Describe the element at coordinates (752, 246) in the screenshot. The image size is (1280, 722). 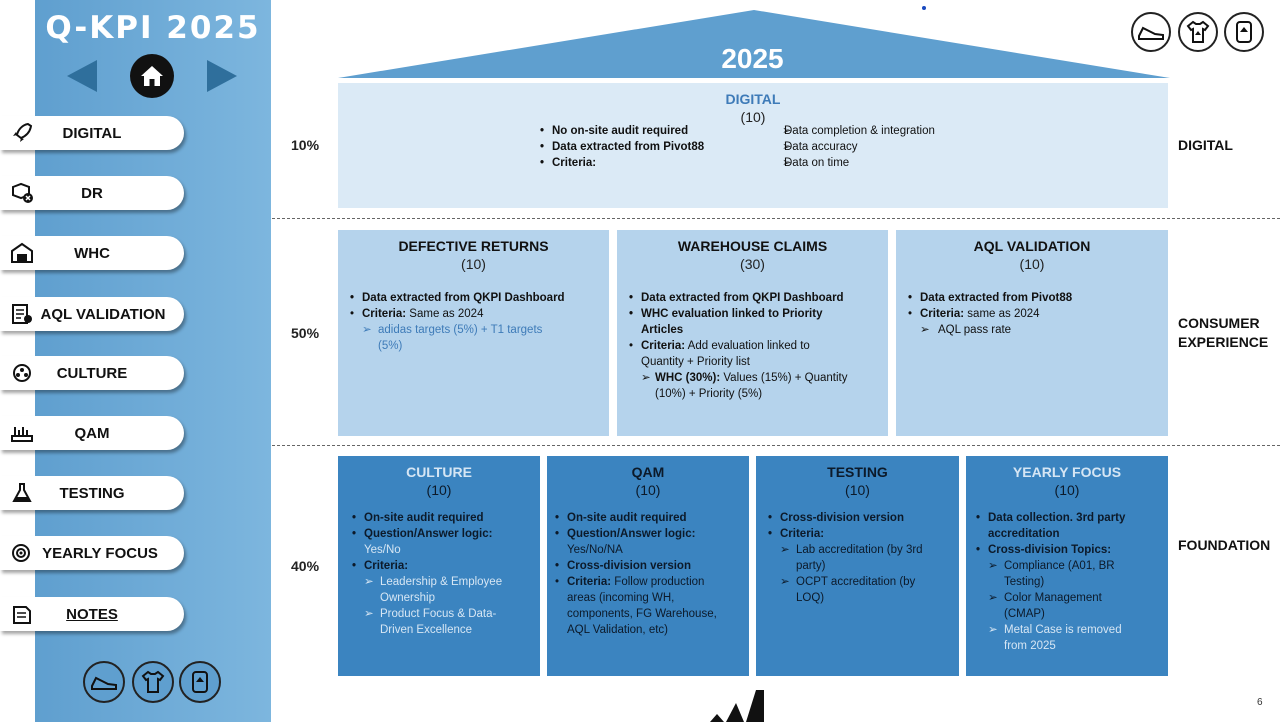
I see `box-title: WAREHOUSE CLAIMS` at that location.